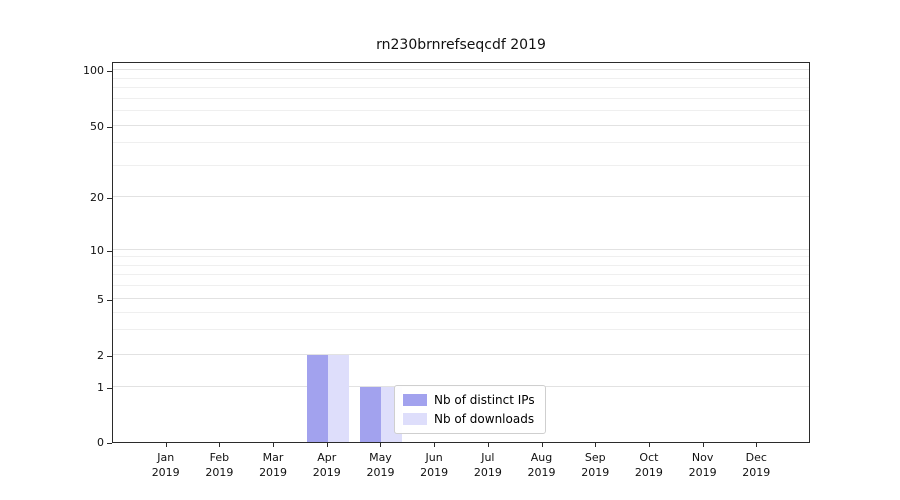 The height and width of the screenshot is (500, 900). I want to click on chart-title: rn230brnrefseqcdf 2019, so click(461, 45).